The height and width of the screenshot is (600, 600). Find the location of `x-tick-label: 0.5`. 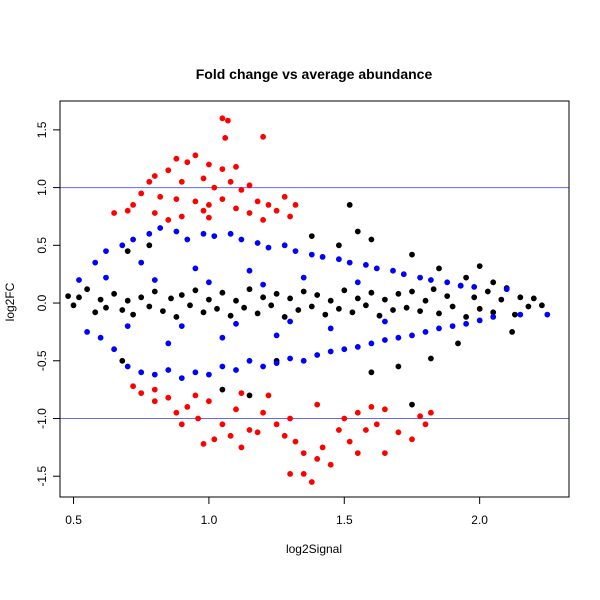

x-tick-label: 0.5 is located at coordinates (73, 520).